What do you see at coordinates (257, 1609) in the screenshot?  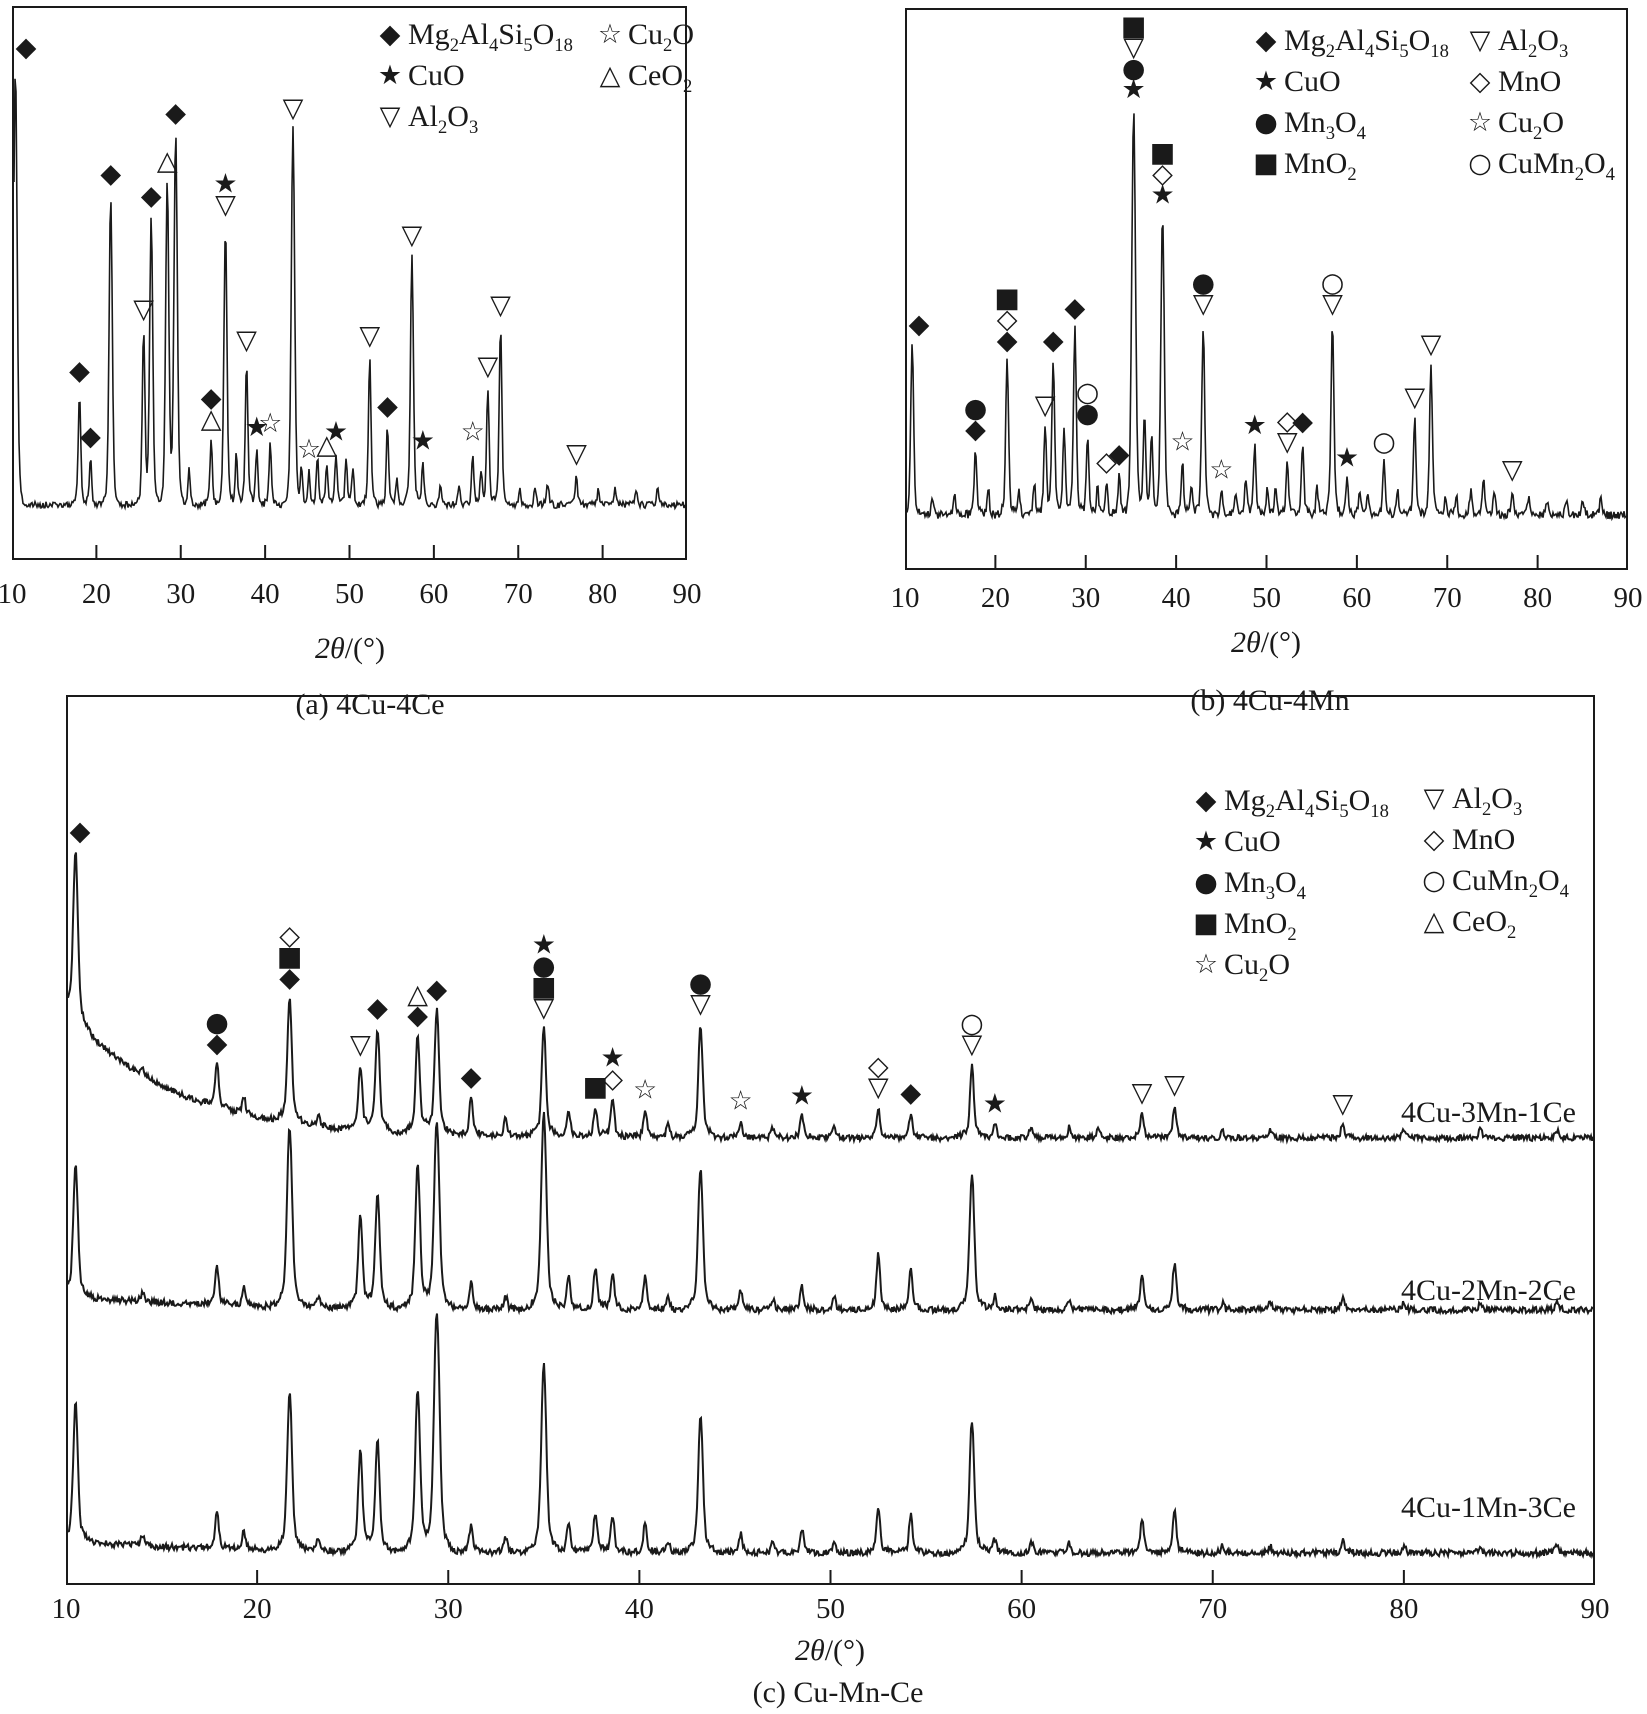 I see `x-tick-label: 20` at bounding box center [257, 1609].